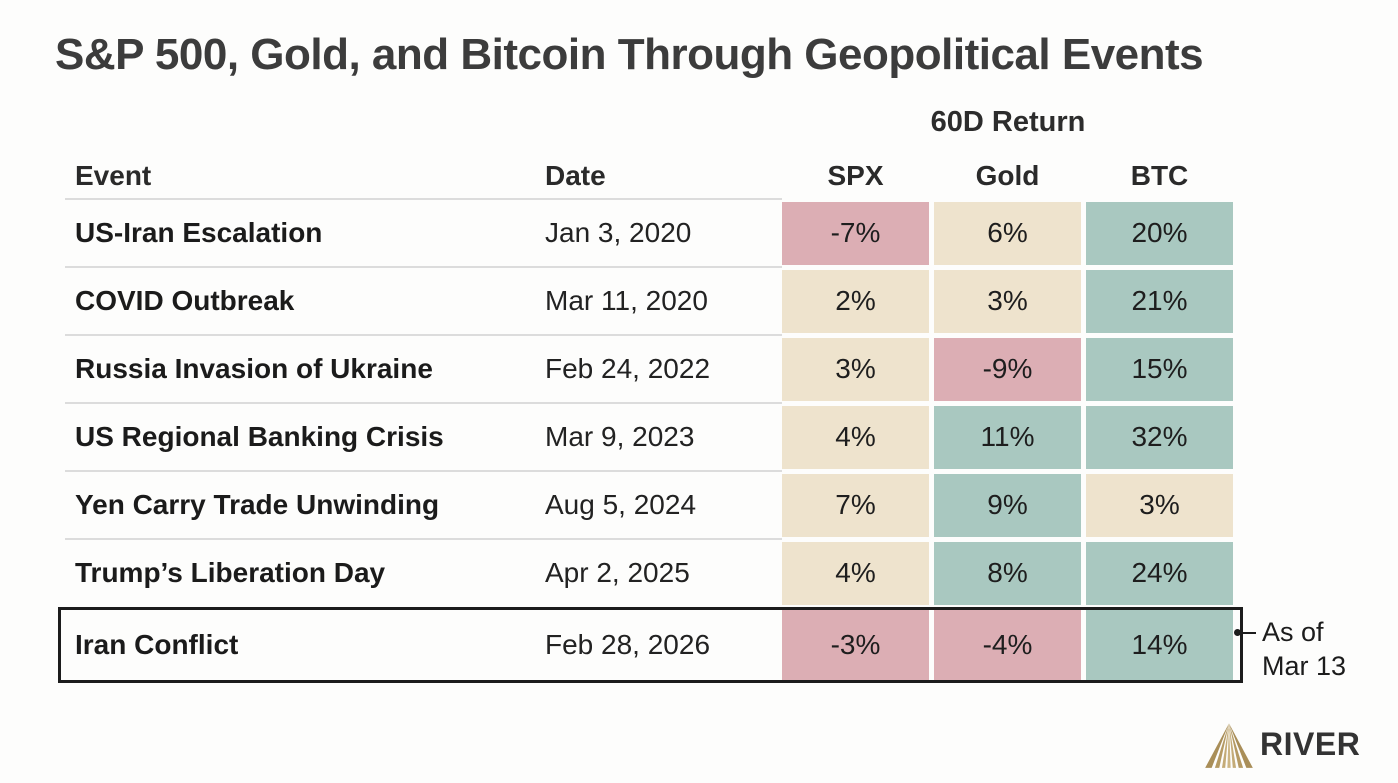  Describe the element at coordinates (1159, 175) in the screenshot. I see `column-header-btc: BTC` at that location.